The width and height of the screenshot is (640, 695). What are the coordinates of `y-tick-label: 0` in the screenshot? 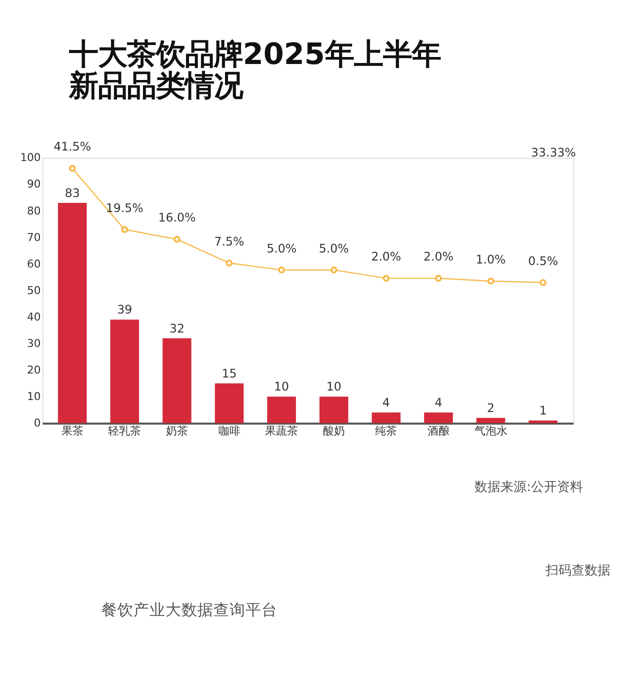 It's located at (37, 423).